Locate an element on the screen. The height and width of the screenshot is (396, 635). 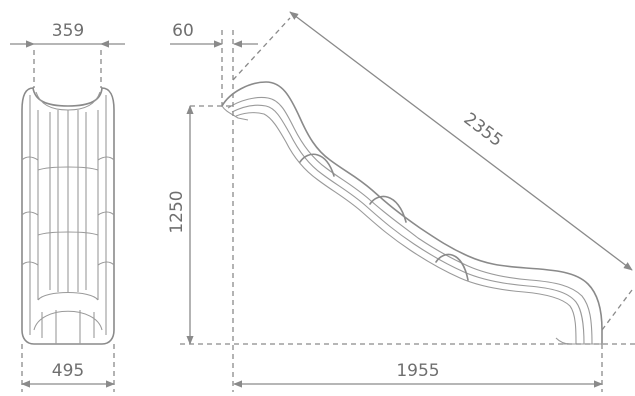
front-bottom-width-label: 495 is located at coordinates (68, 371).